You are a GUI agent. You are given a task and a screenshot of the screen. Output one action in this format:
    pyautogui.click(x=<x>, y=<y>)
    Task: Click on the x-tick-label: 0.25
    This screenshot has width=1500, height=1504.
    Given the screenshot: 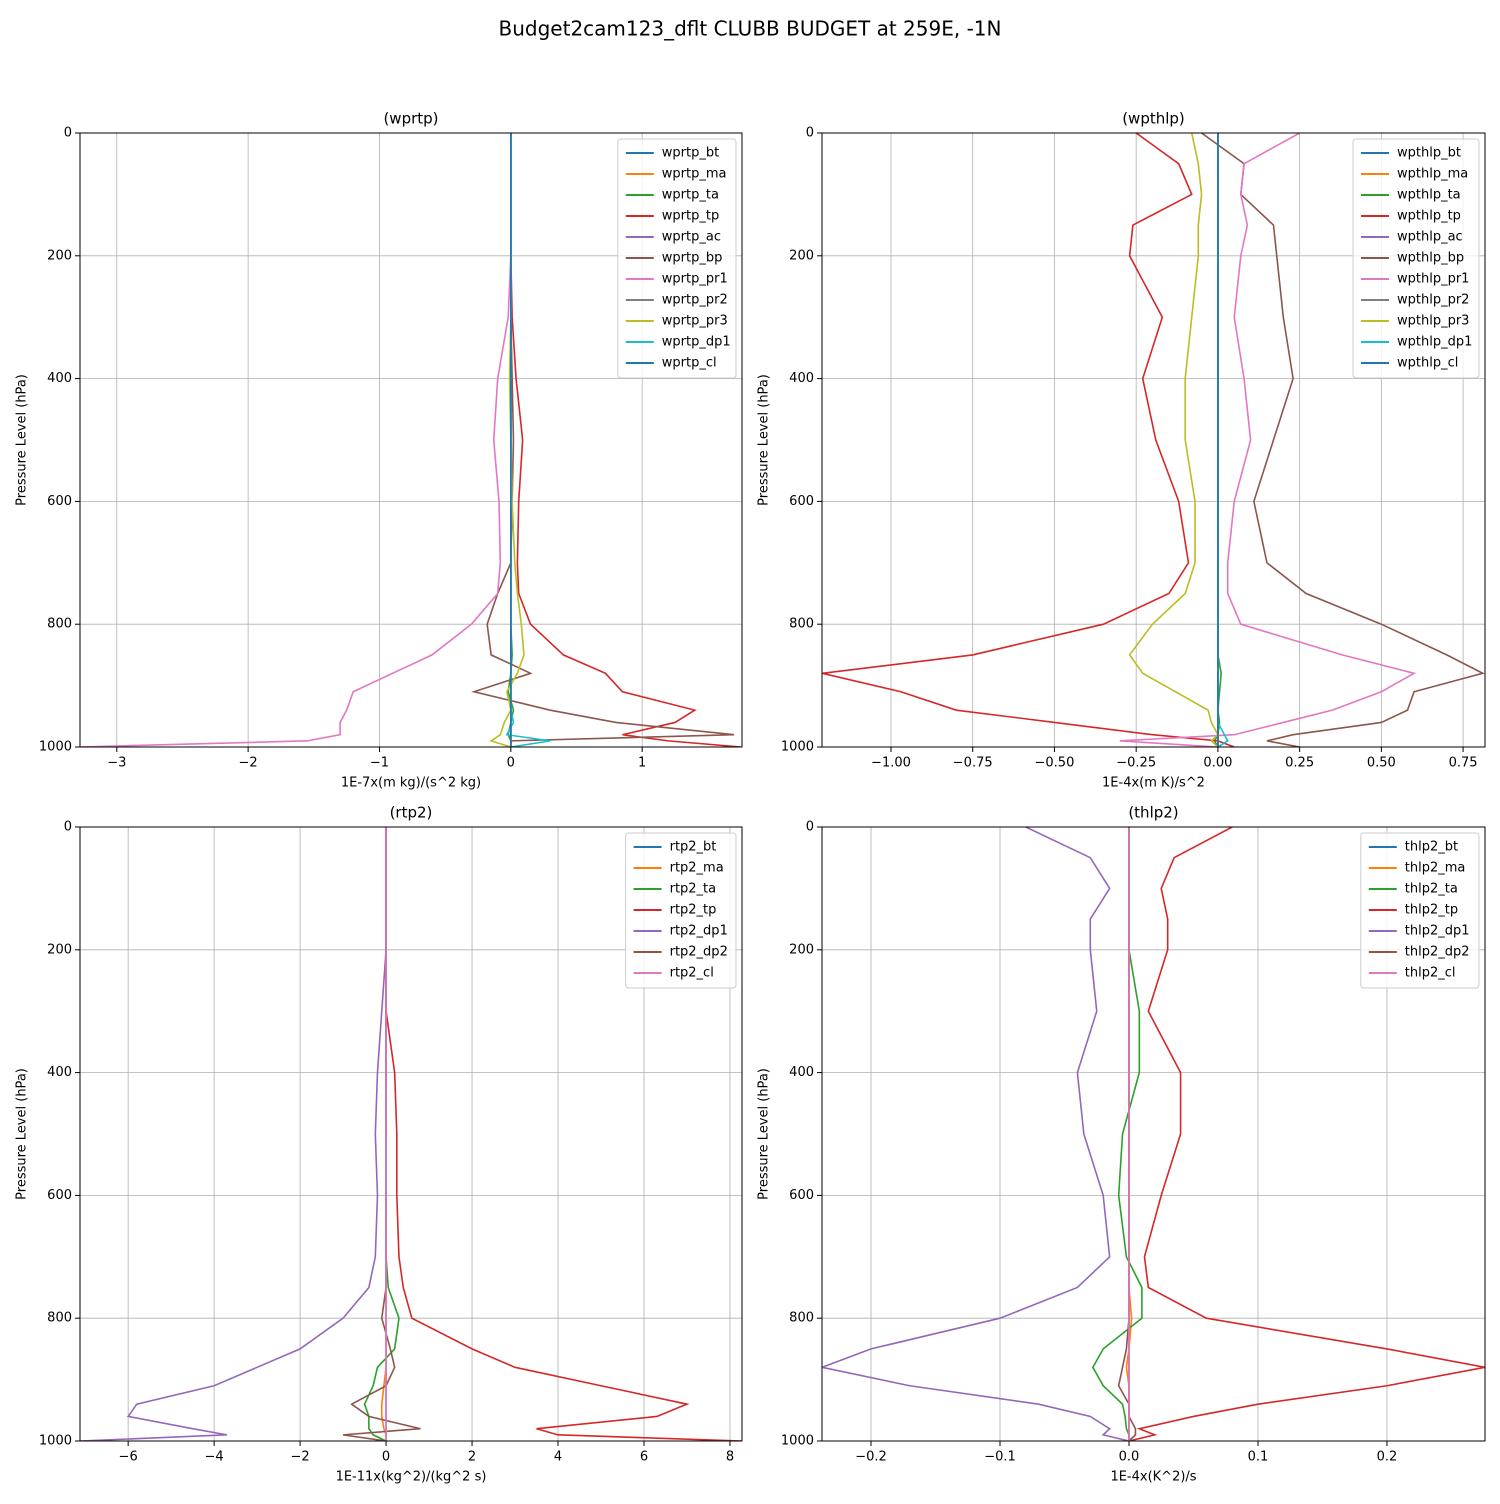 What is the action you would take?
    pyautogui.click(x=1299, y=763)
    